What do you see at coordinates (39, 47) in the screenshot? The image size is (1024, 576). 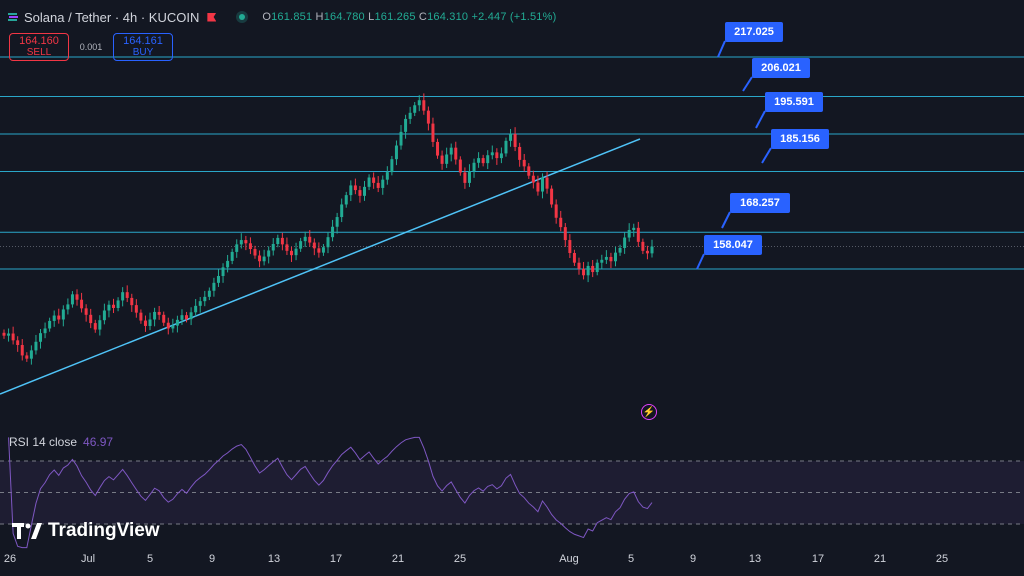 I see `sell-button: 164.160 SELL` at bounding box center [39, 47].